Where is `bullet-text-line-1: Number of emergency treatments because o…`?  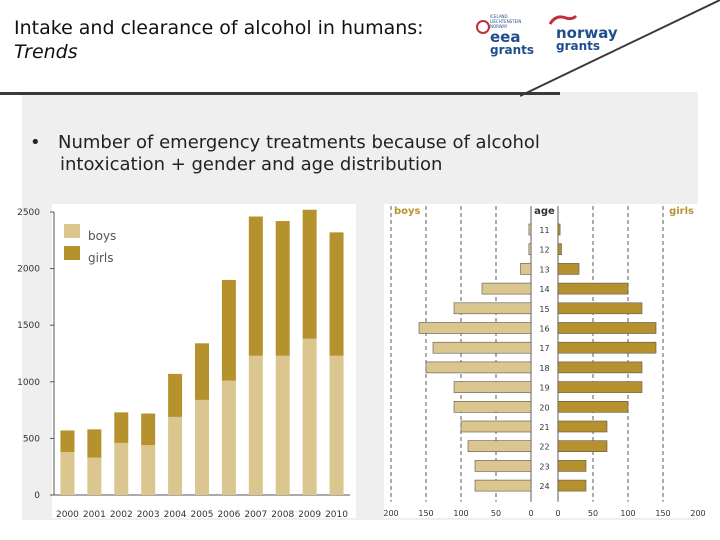
bullet-text-line-1: Number of emergency treatments because o… is located at coordinates (299, 142).